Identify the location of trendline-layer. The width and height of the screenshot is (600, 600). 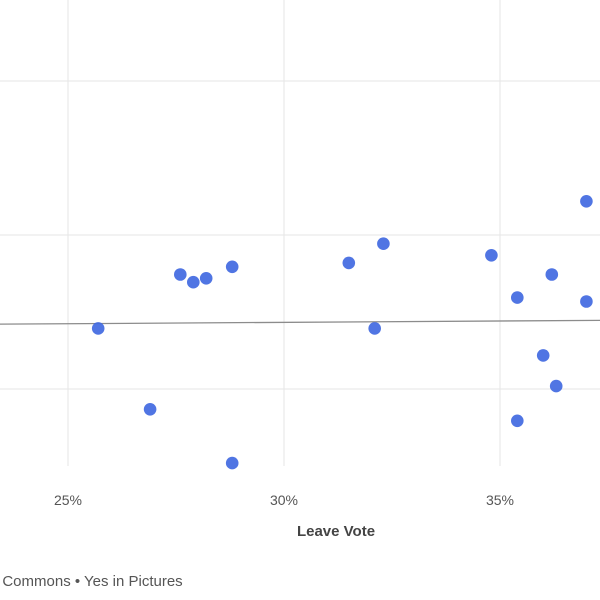
(300, 322).